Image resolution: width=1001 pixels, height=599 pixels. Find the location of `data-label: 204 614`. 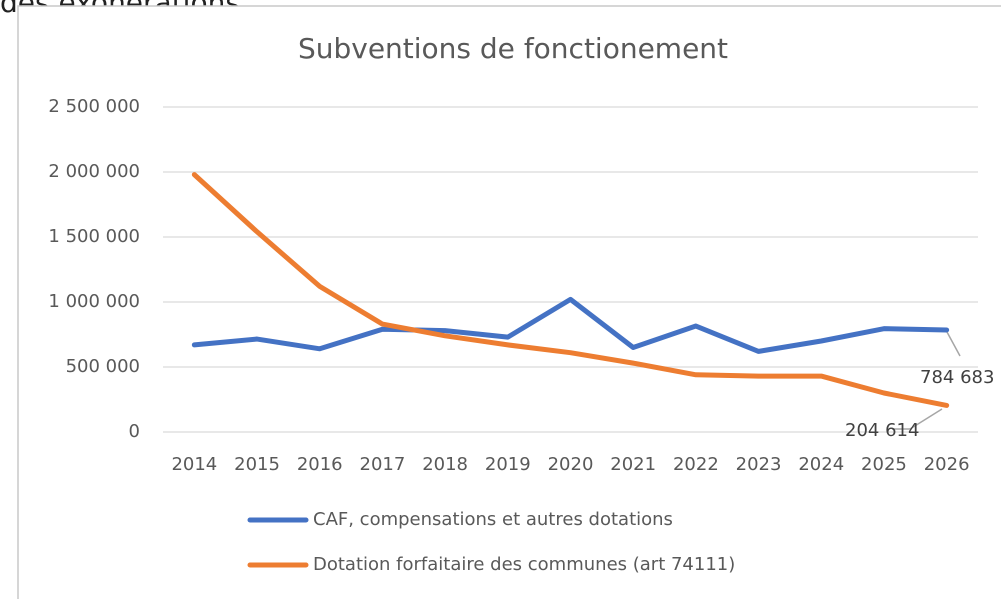

data-label: 204 614 is located at coordinates (882, 430).